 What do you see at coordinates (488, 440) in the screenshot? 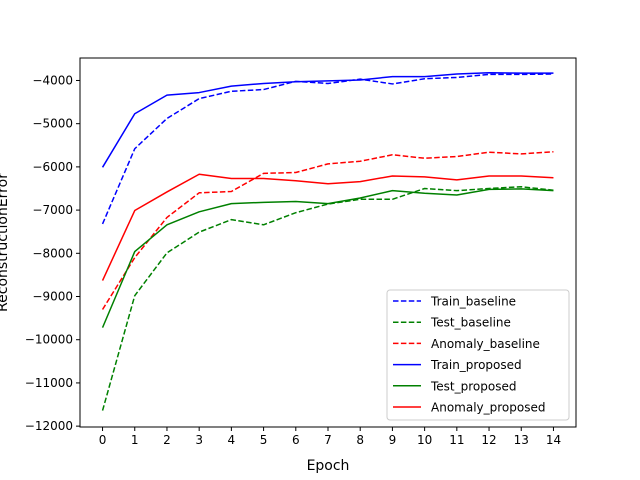
I see `x-tick-label: 12` at bounding box center [488, 440].